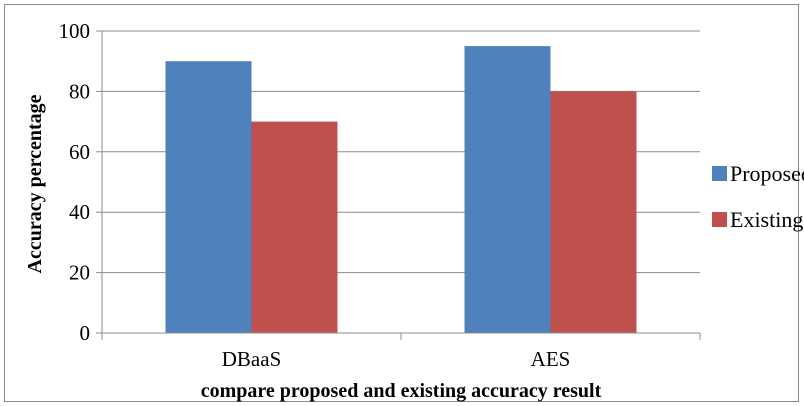  Describe the element at coordinates (79, 91) in the screenshot. I see `y-tick-label-80: 80` at that location.